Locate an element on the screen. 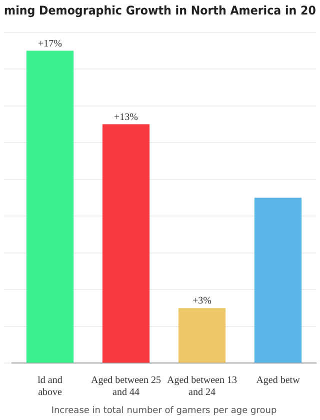 This screenshot has width=320, height=420. x-tick-label: Aged betw is located at coordinates (278, 380).